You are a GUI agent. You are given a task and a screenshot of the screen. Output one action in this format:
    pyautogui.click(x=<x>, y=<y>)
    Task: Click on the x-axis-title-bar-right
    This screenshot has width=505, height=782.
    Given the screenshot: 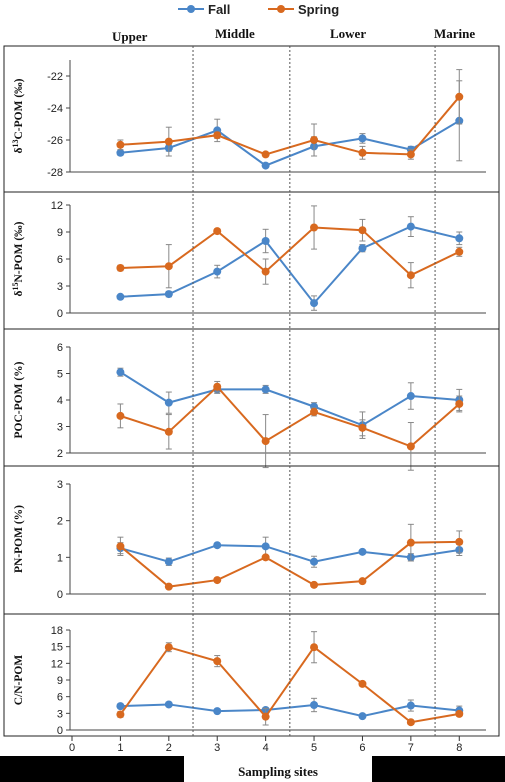 What is the action you would take?
    pyautogui.click(x=438, y=769)
    